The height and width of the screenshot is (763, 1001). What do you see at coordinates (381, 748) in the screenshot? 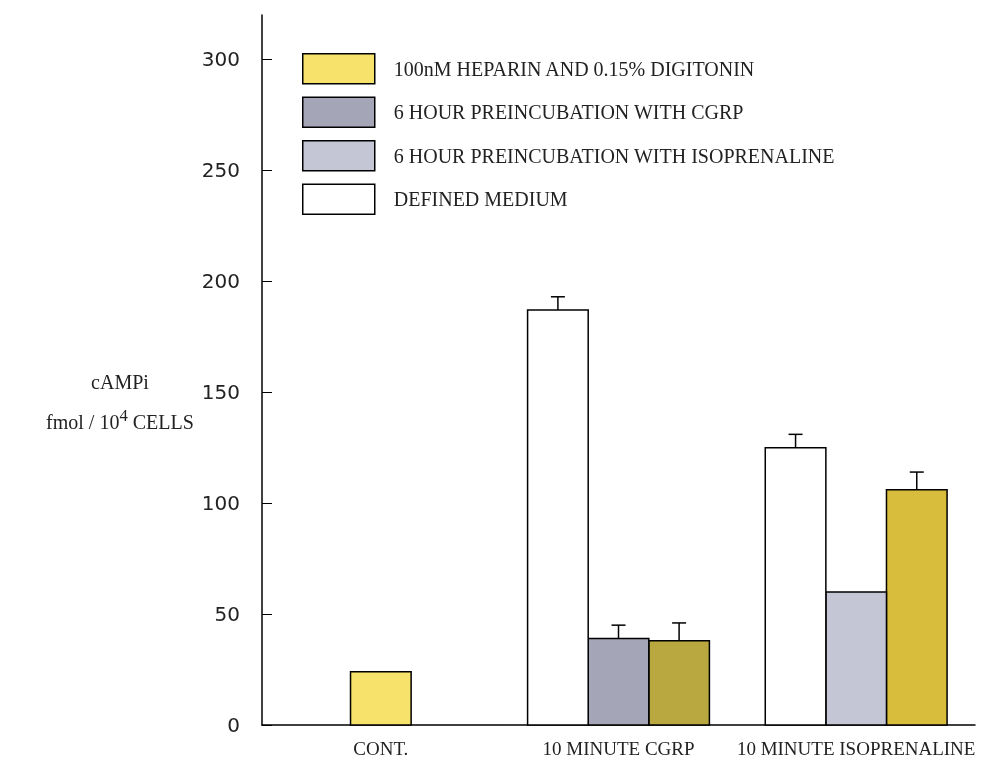
I see `x-tick-label: CONT.` at bounding box center [381, 748].